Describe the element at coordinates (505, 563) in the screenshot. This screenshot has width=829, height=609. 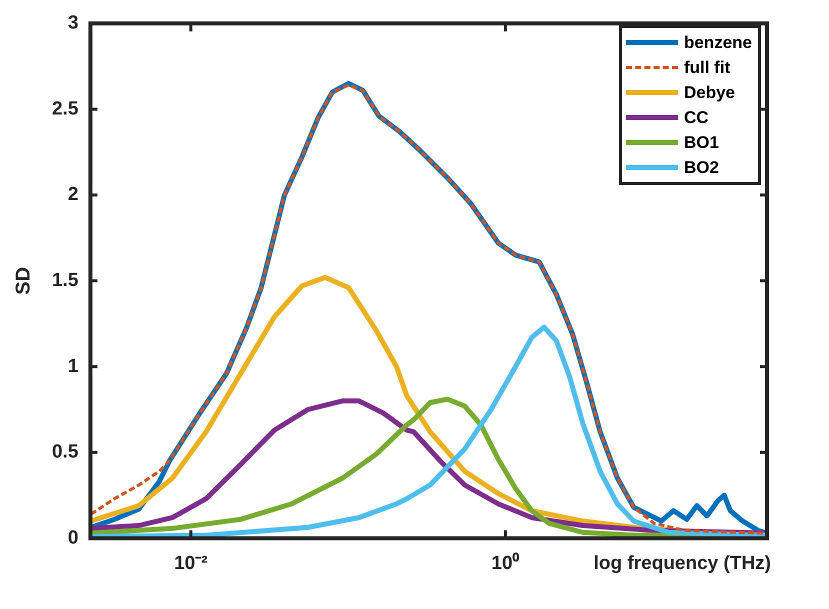
I see `x-tick-label: 10⁰` at that location.